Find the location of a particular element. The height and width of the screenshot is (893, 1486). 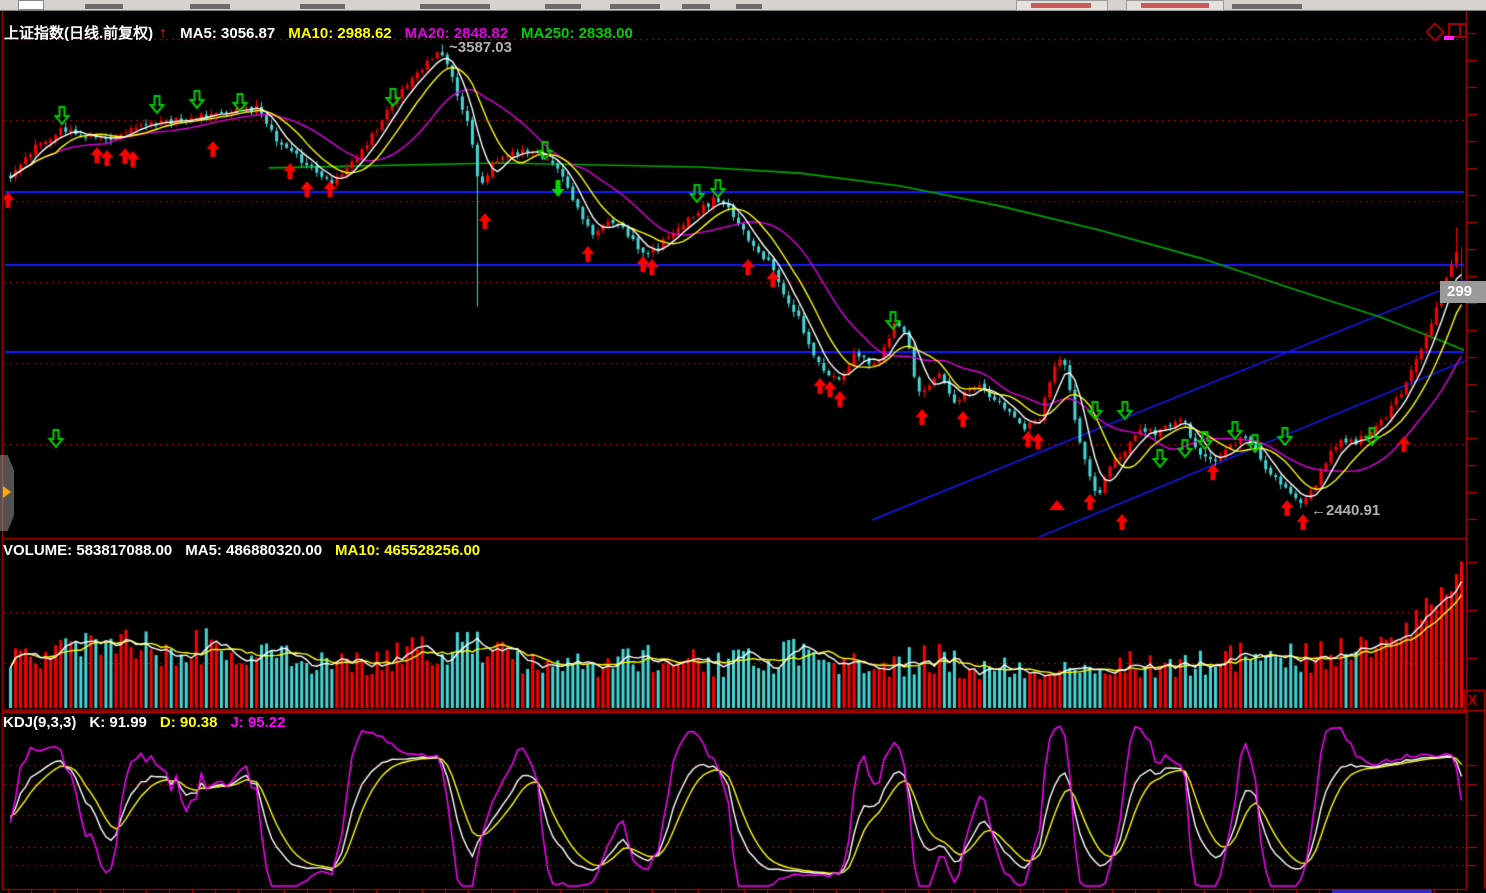

volume-ma5-label: MA5: 486880320.00 is located at coordinates (254, 550).